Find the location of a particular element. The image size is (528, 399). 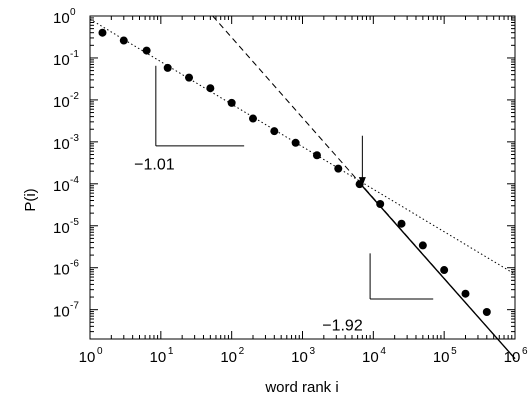

x-tick-exponent: 6 is located at coordinates (525, 351).